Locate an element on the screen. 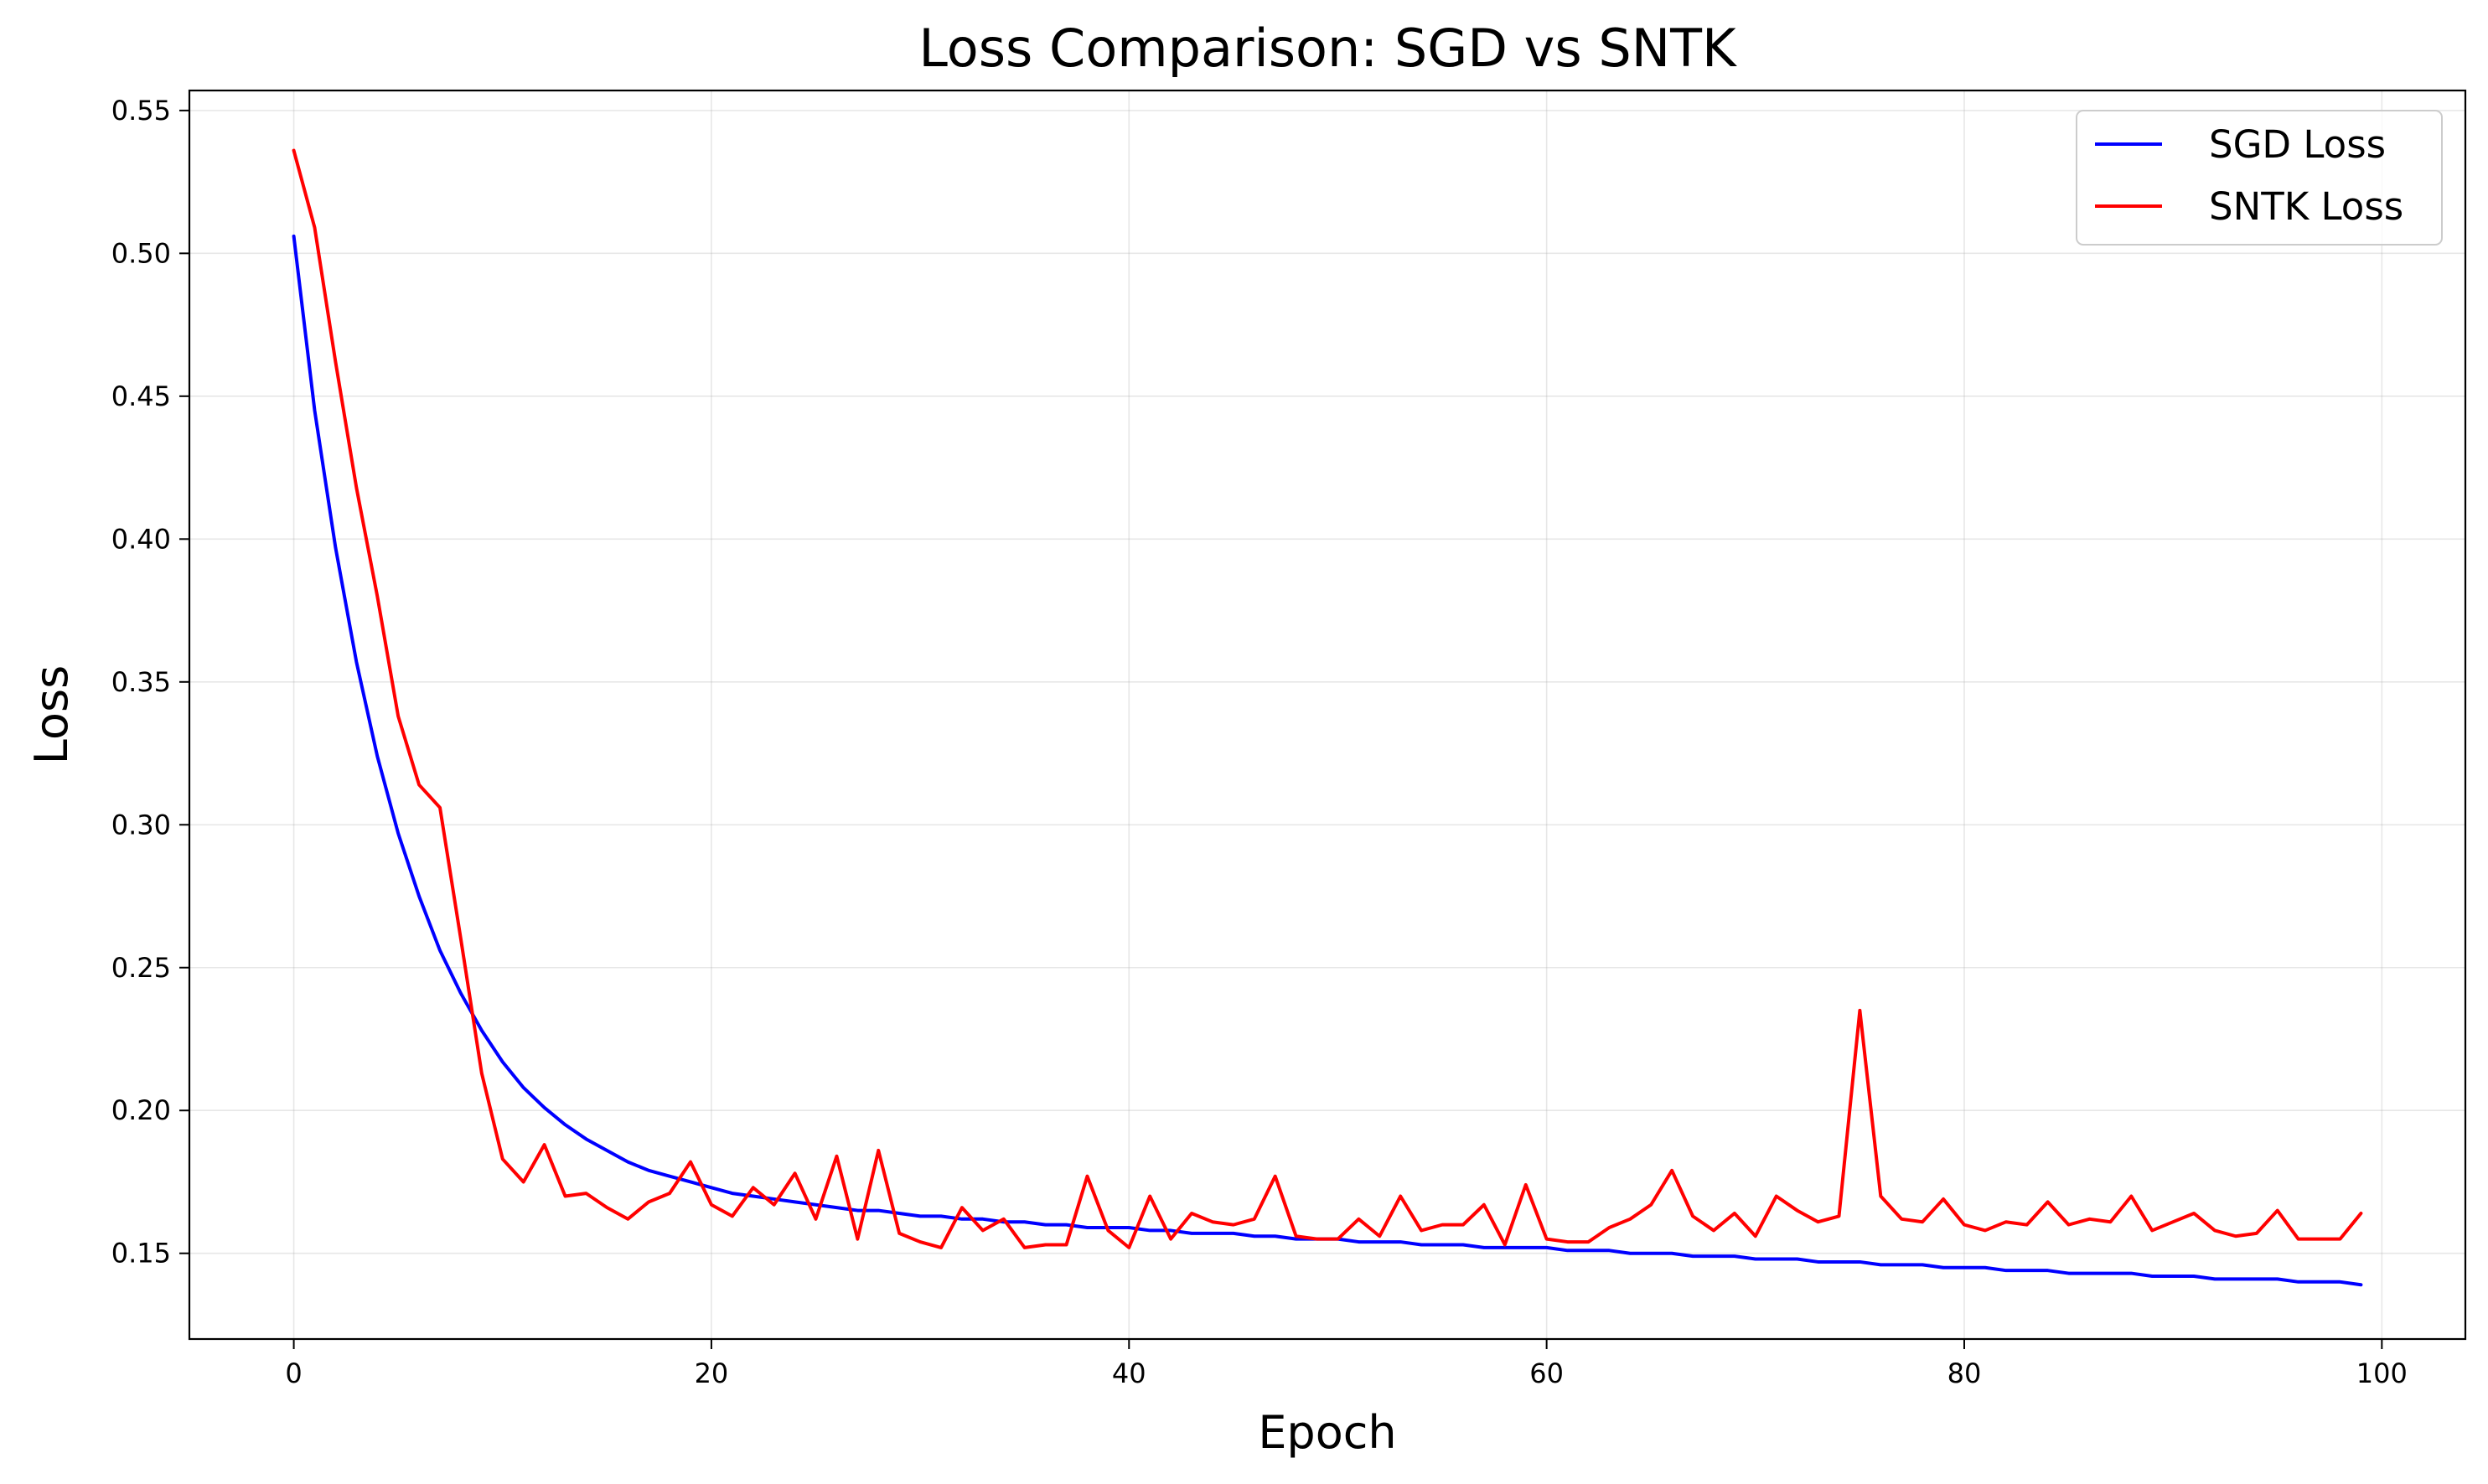 This screenshot has height=1484, width=2488. x-tick-label: 80 is located at coordinates (1964, 1373).